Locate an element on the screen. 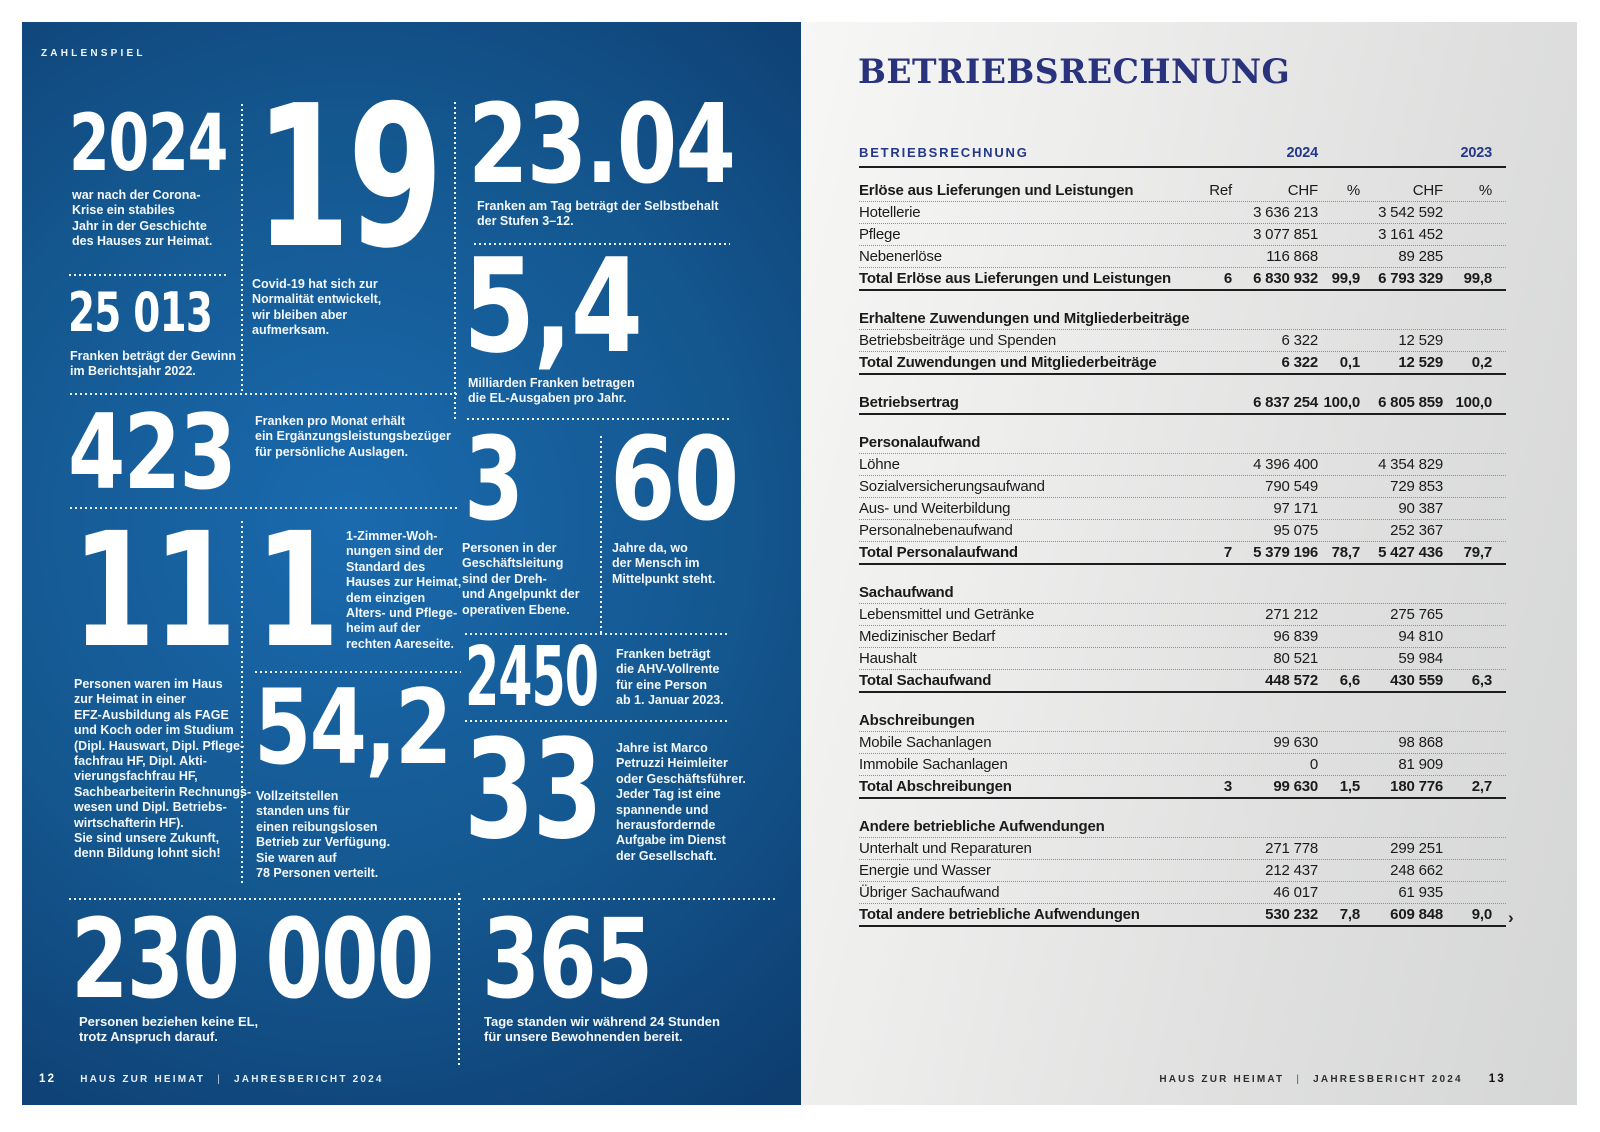 The width and height of the screenshot is (1600, 1132). cell-chf1: 6 322 is located at coordinates (1299, 340).